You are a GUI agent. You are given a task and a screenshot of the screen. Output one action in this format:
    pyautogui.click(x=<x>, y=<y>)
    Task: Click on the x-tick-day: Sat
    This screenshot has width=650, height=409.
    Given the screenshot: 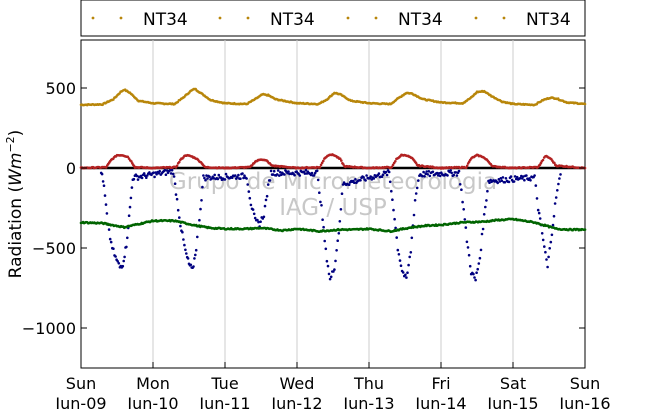 What is the action you would take?
    pyautogui.click(x=513, y=383)
    